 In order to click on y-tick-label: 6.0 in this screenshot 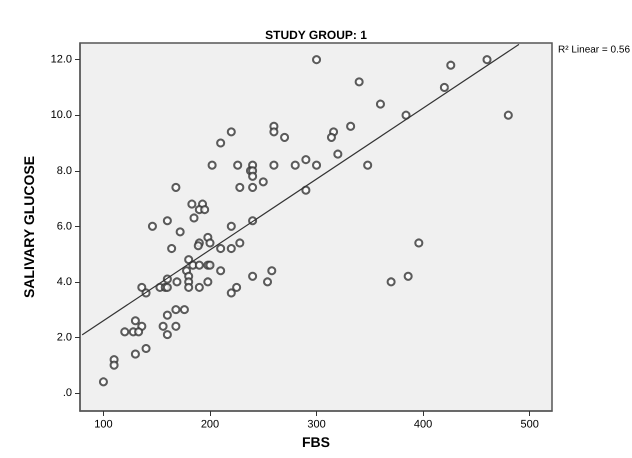, I will do `click(64, 226)`.